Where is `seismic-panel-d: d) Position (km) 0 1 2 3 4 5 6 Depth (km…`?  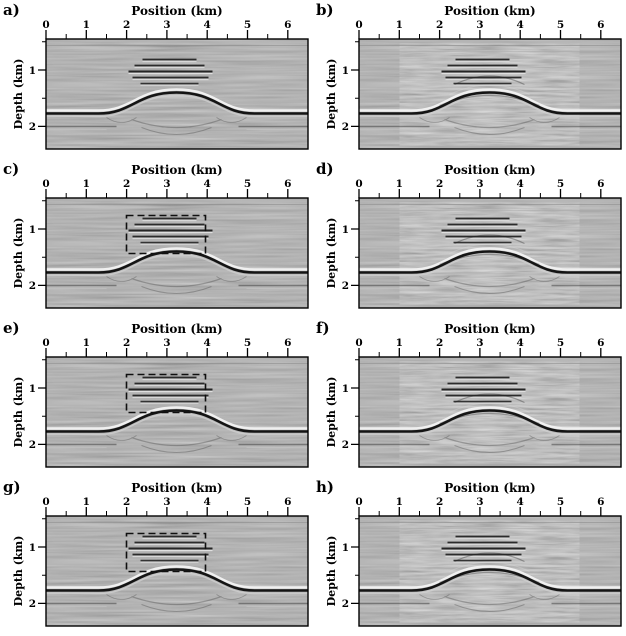 seismic-panel-d: d) Position (km) 0 1 2 3 4 5 6 Depth (km… is located at coordinates (469, 238).